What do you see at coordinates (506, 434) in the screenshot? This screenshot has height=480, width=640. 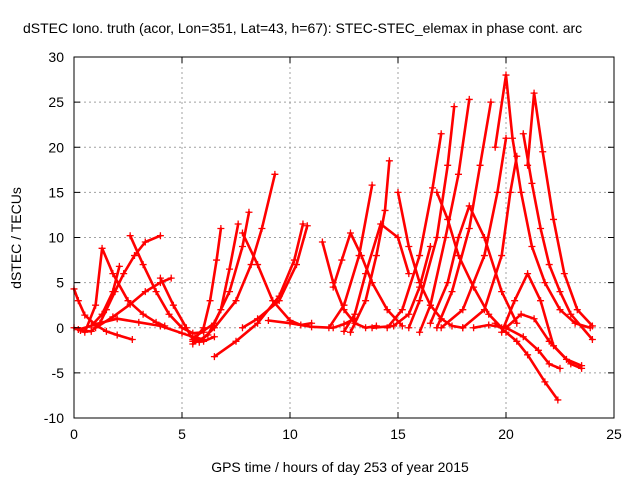 I see `x-tick-label: 20` at bounding box center [506, 434].